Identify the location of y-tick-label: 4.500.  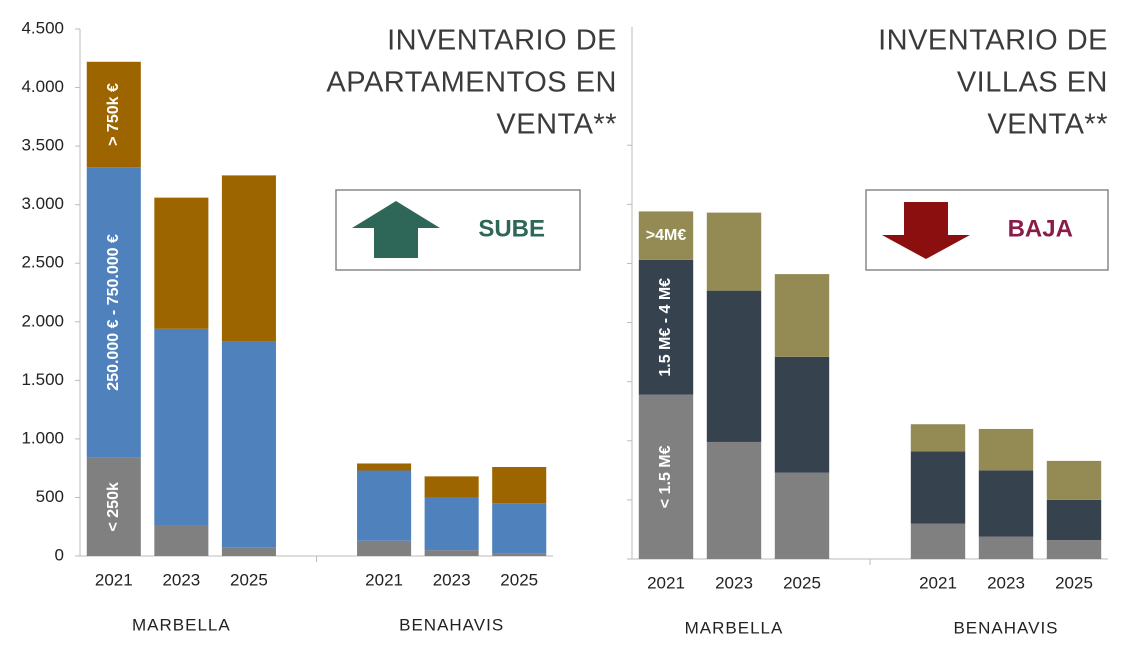
(42, 27).